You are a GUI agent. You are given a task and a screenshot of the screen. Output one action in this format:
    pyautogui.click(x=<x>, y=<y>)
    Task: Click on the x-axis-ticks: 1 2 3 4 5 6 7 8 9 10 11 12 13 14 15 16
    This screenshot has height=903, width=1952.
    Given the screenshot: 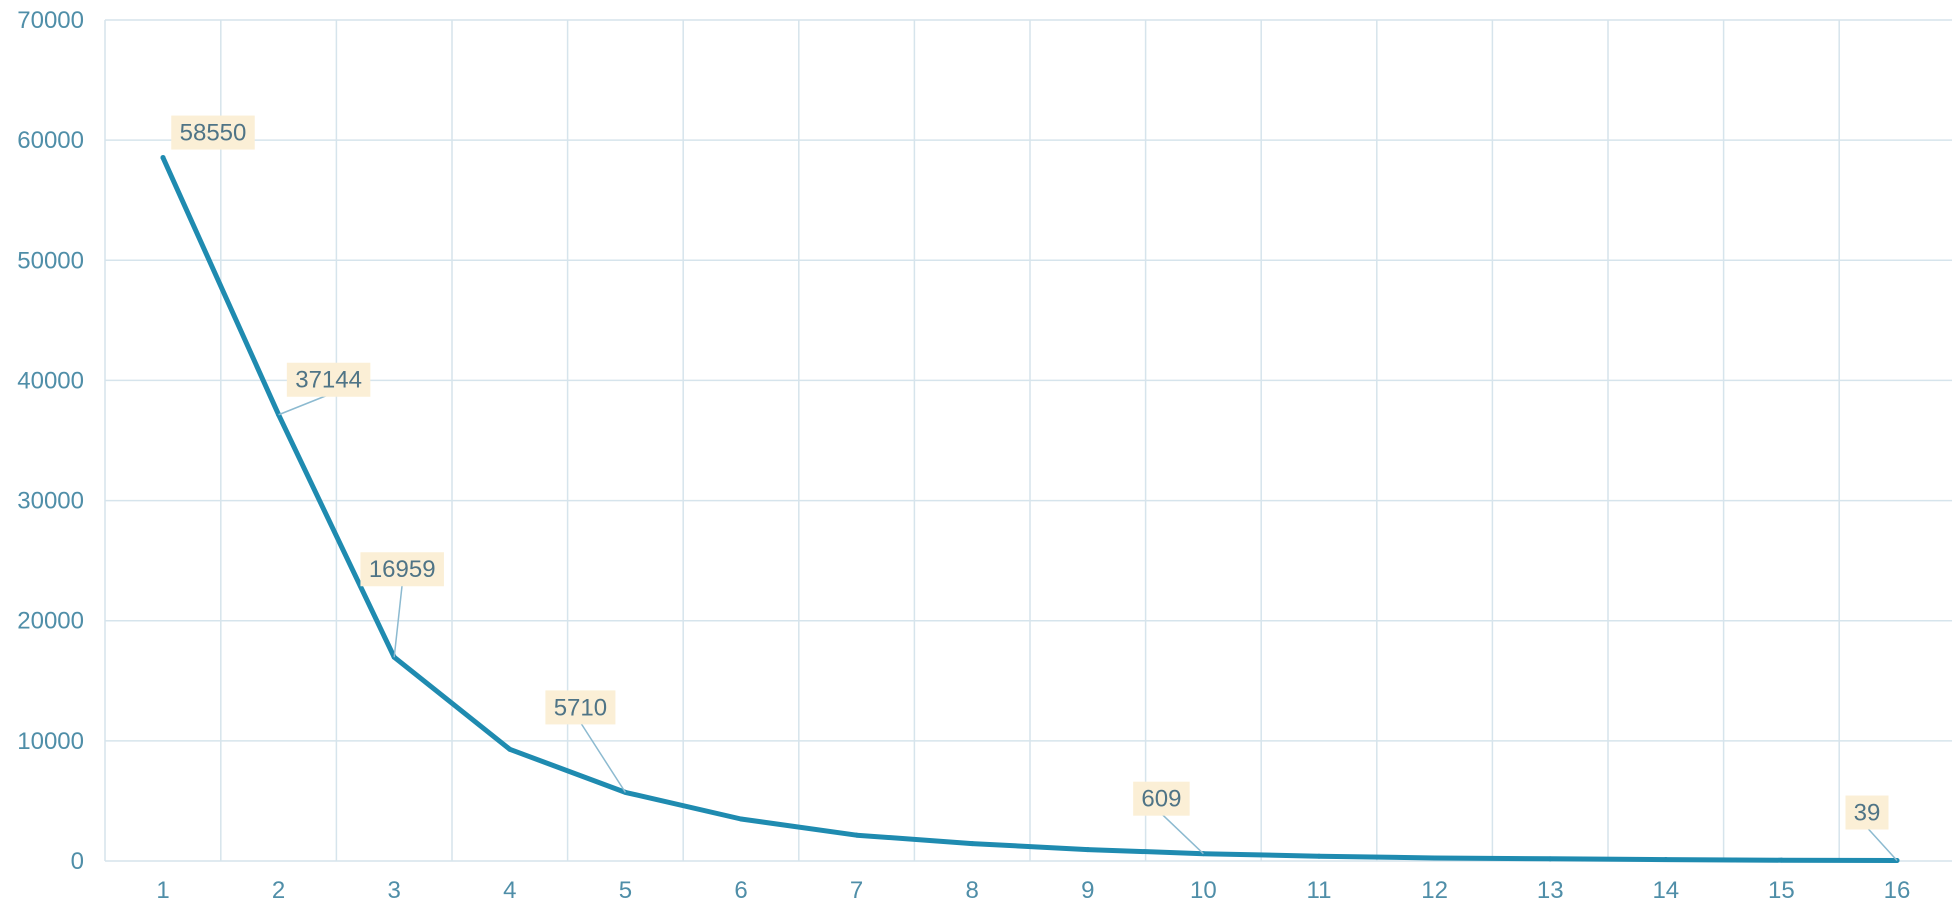 What is the action you would take?
    pyautogui.click(x=1033, y=890)
    